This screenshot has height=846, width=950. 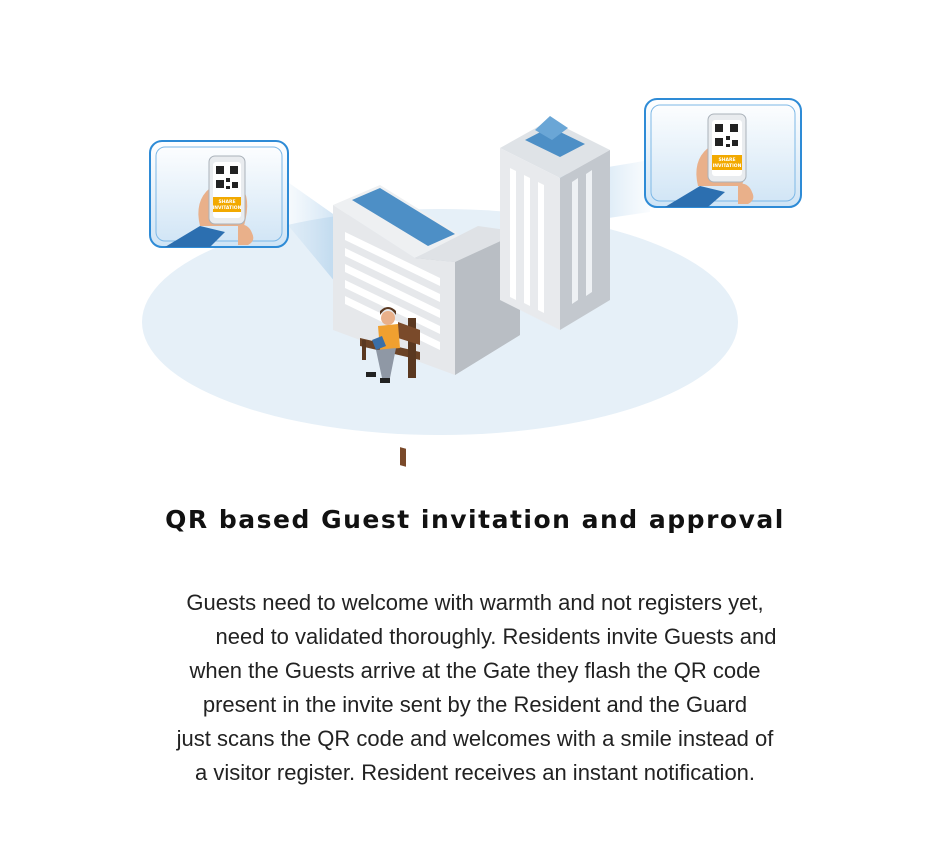 What do you see at coordinates (390, 387) in the screenshot?
I see `person-on-bench-icon` at bounding box center [390, 387].